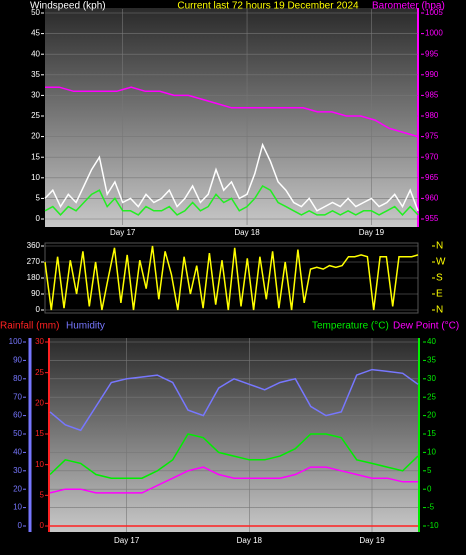 This screenshot has width=466, height=555. Describe the element at coordinates (17, 378) in the screenshot. I see `y3-tick-label: 80` at that location.